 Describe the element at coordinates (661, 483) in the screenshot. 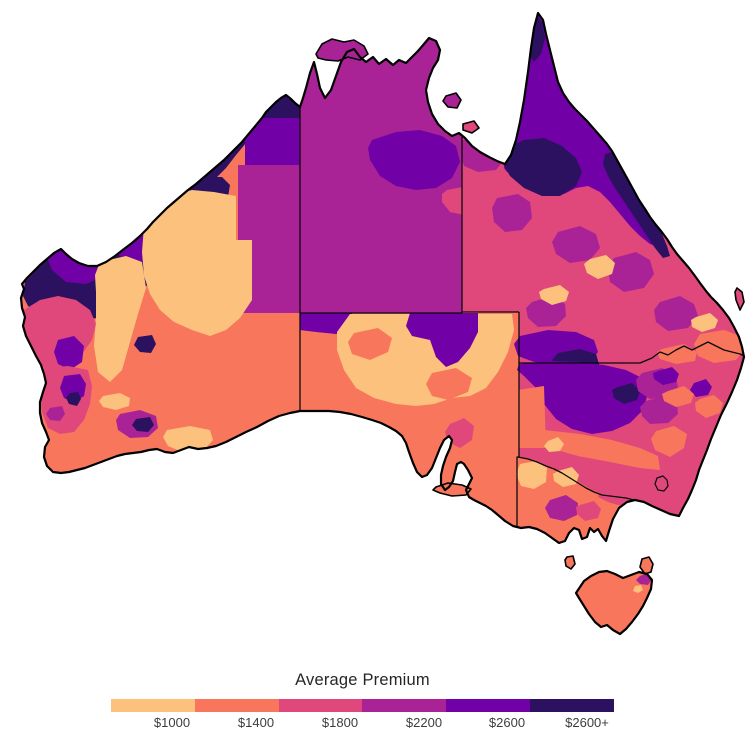

I see `act-border-outline` at that location.